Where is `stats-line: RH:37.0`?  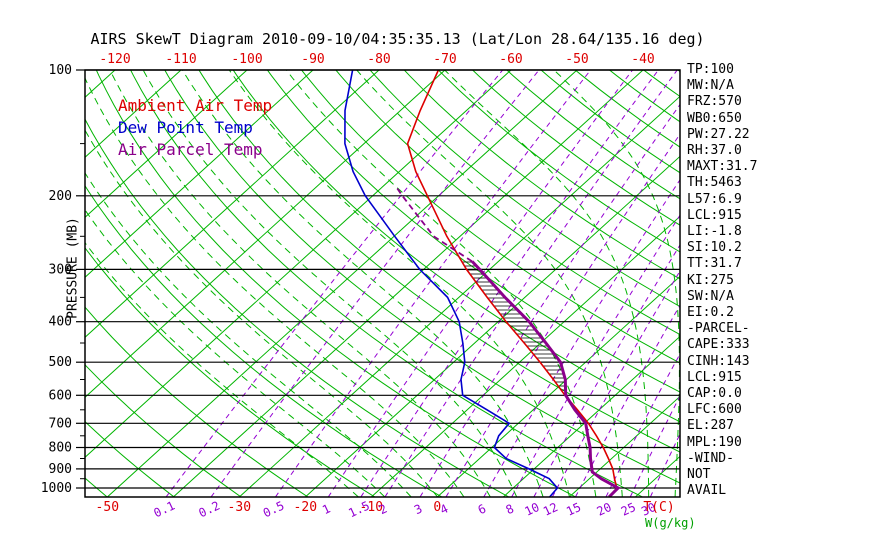
stats-line: RH:37.0 is located at coordinates (714, 151).